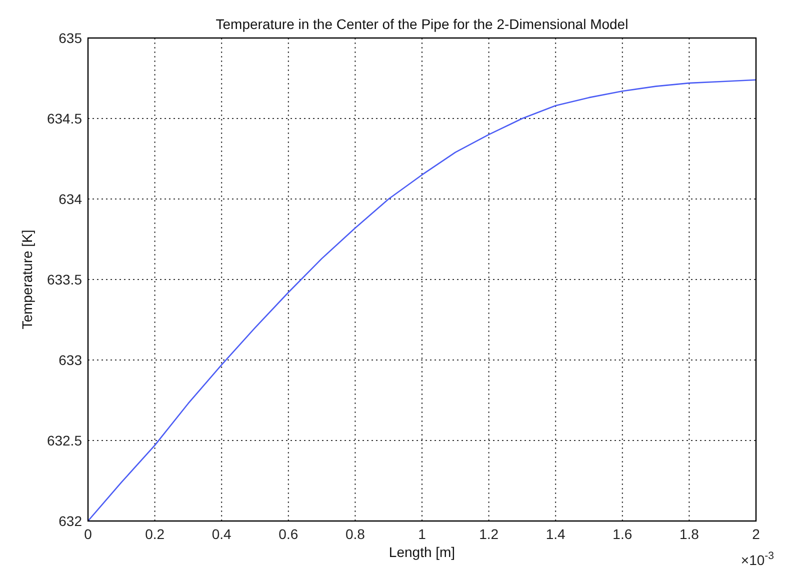 The image size is (786, 585). I want to click on text: ×10$^{-3}$, so click(757, 559).